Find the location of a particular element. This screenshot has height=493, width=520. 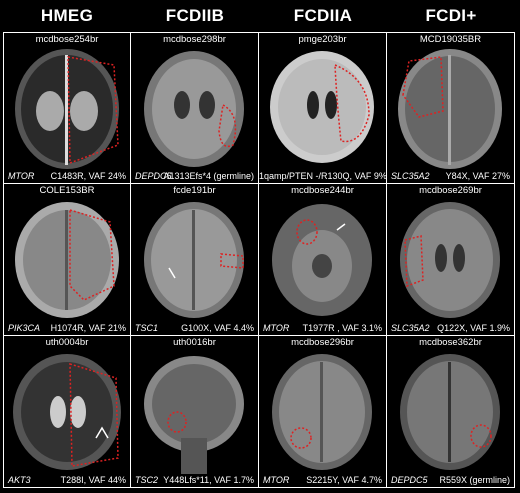

column-header-fcdi-plus: FCDI+ is located at coordinates (451, 15).